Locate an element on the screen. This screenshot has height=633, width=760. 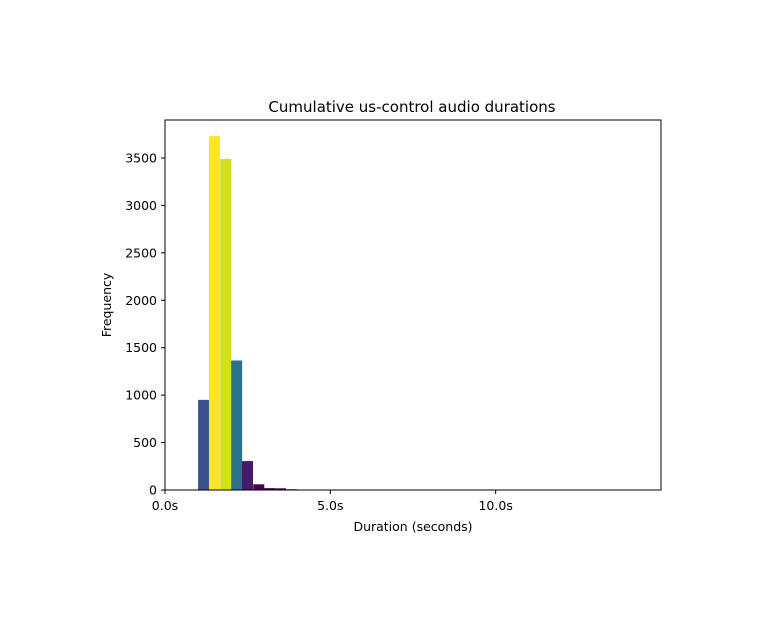
x-tick-label-2: 10.0s is located at coordinates (495, 505).